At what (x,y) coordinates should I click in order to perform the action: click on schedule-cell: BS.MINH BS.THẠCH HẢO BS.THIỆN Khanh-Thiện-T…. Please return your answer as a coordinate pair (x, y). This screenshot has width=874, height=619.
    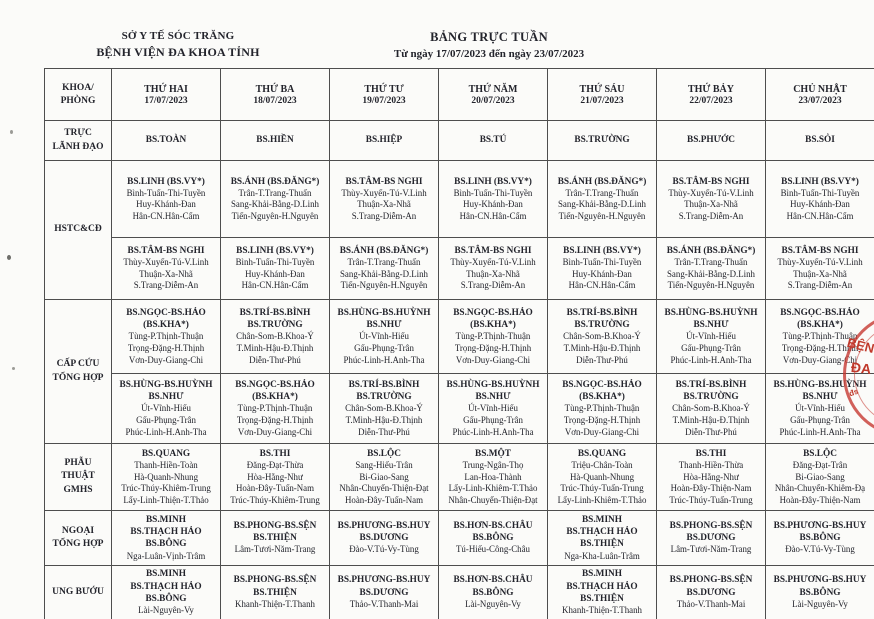
    Looking at the image, I should click on (602, 592).